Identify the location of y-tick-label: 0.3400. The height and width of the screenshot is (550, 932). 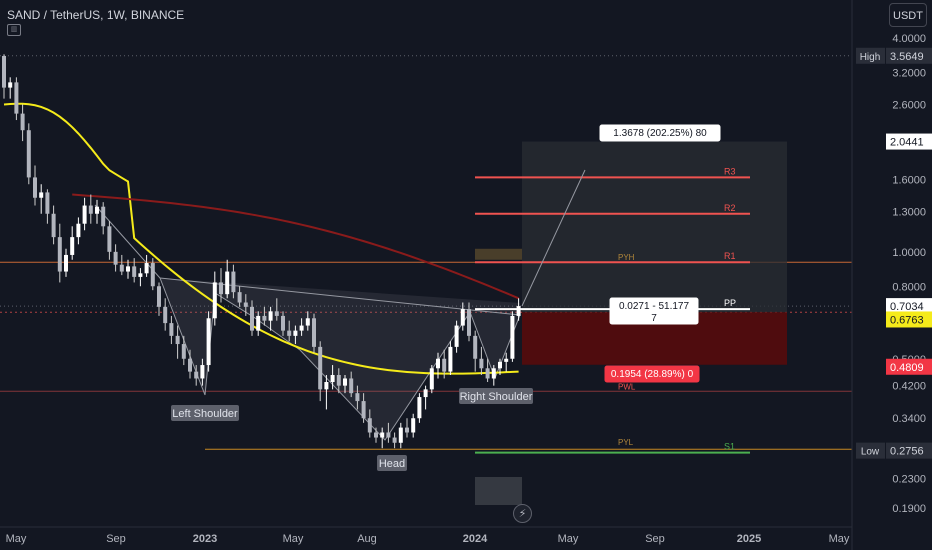
(909, 419).